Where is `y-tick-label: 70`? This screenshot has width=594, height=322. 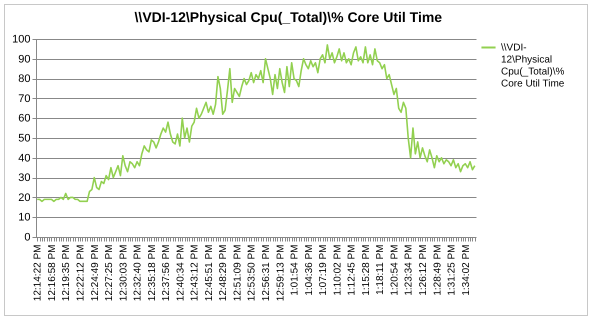 y-tick-label: 70 is located at coordinates (24, 98).